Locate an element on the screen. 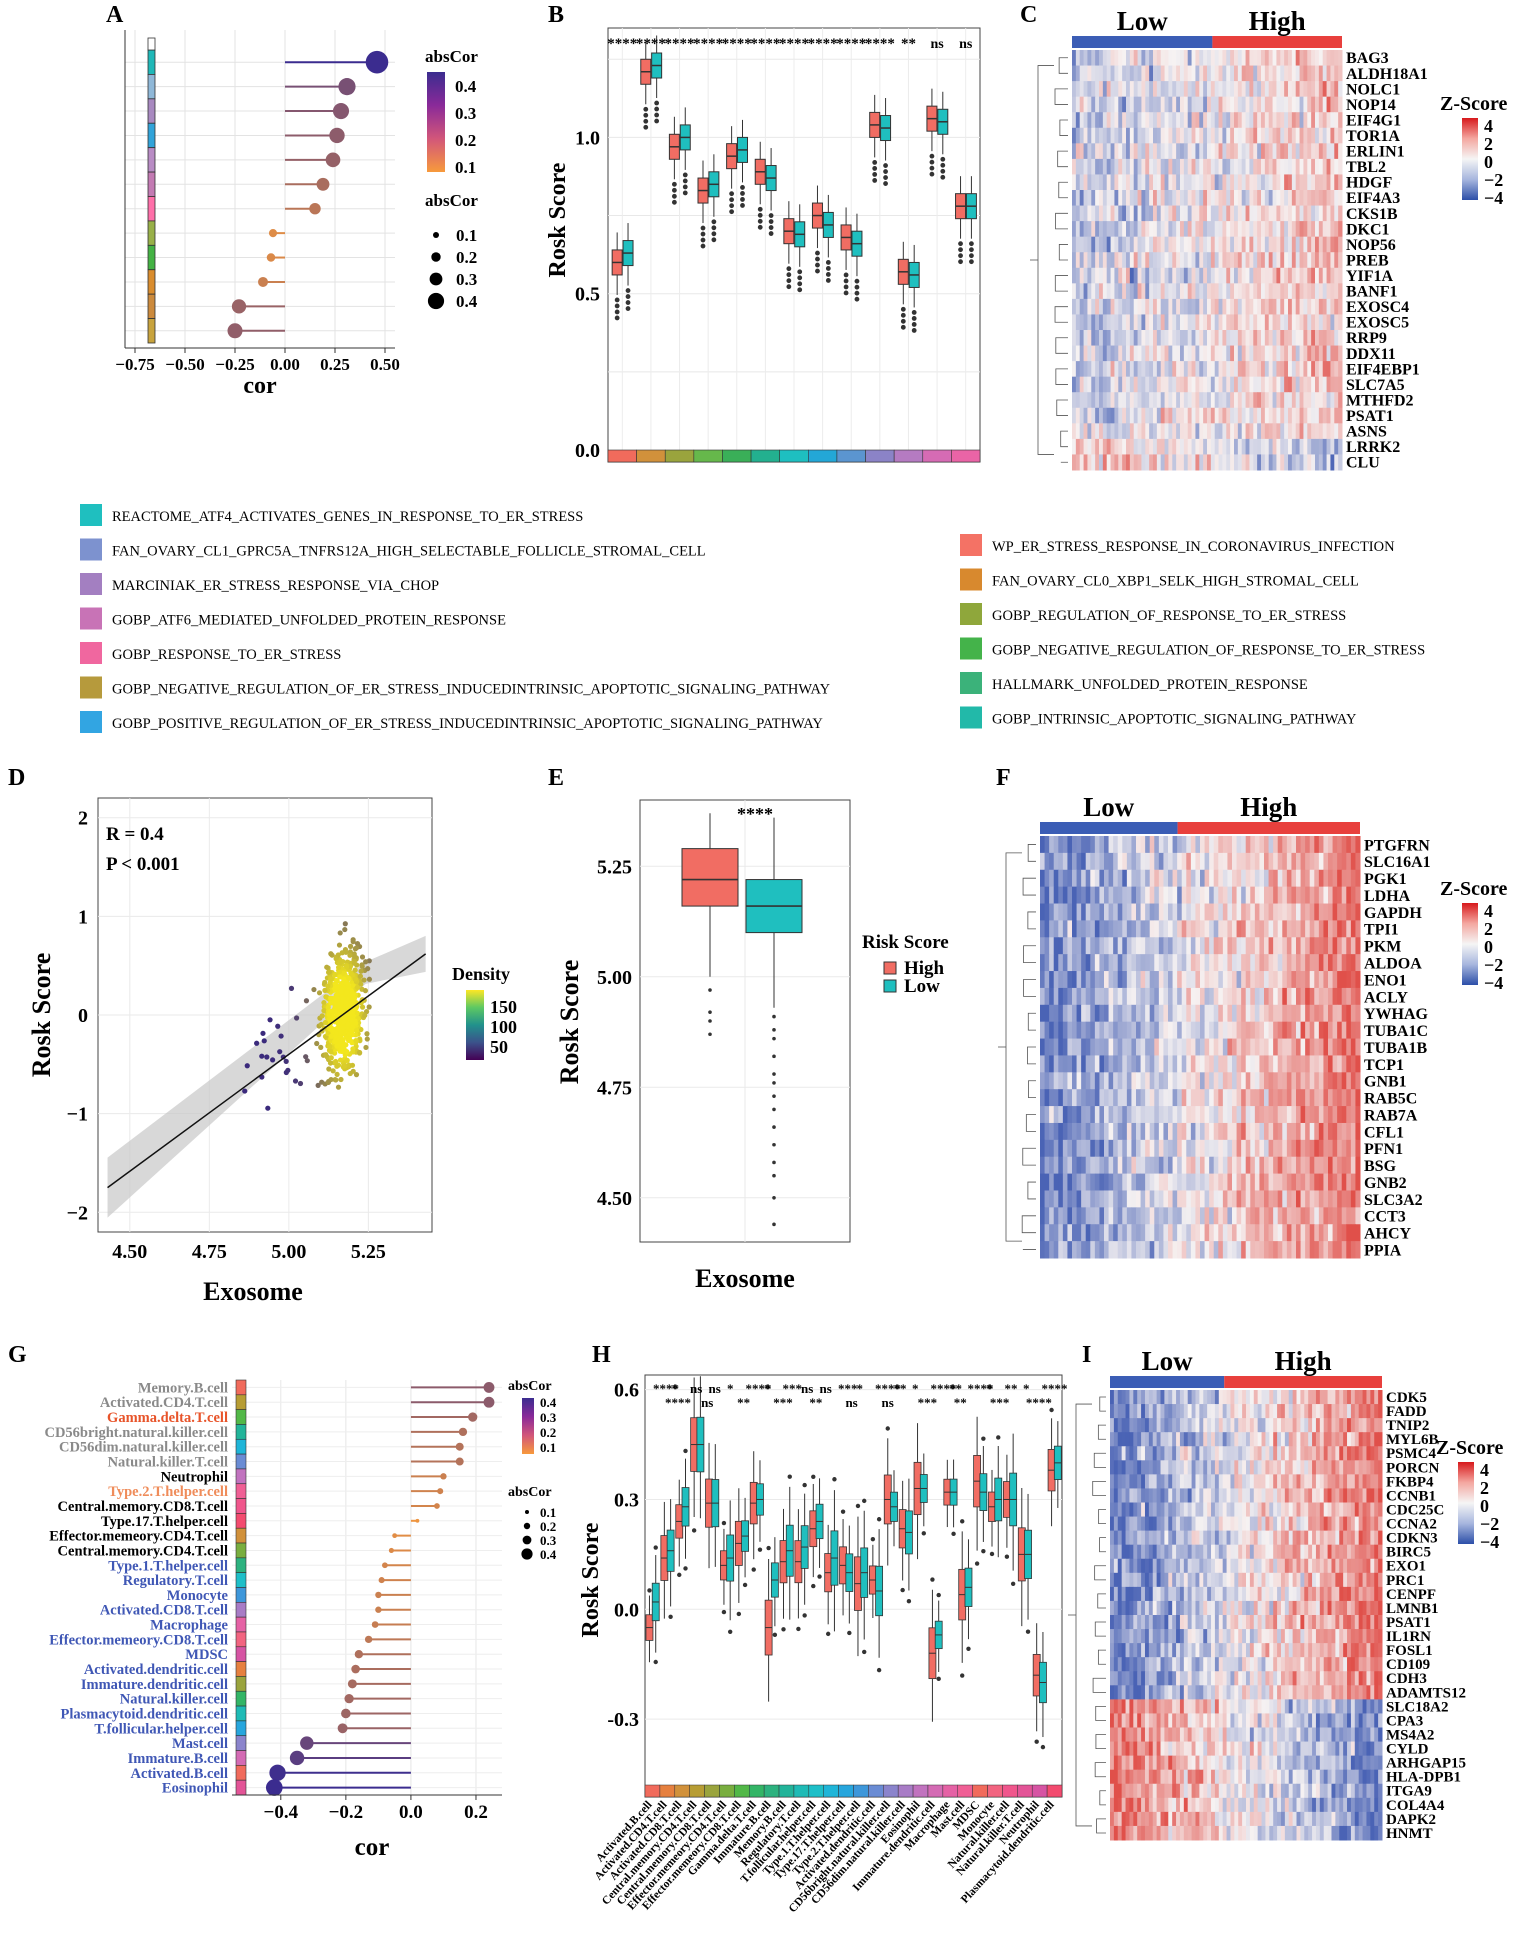 This screenshot has width=1535, height=1935. gene-label: EXOSC5 is located at coordinates (1377, 323).